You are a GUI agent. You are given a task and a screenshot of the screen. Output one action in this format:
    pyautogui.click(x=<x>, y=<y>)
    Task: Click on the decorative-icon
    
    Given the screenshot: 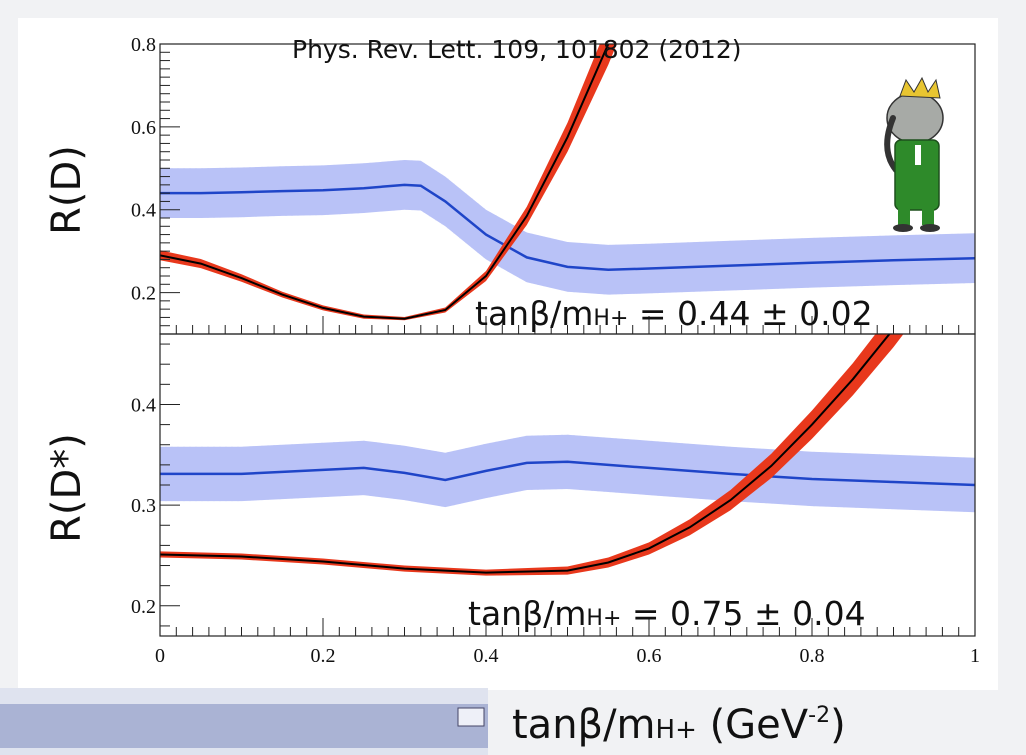 What is the action you would take?
    pyautogui.click(x=471, y=717)
    